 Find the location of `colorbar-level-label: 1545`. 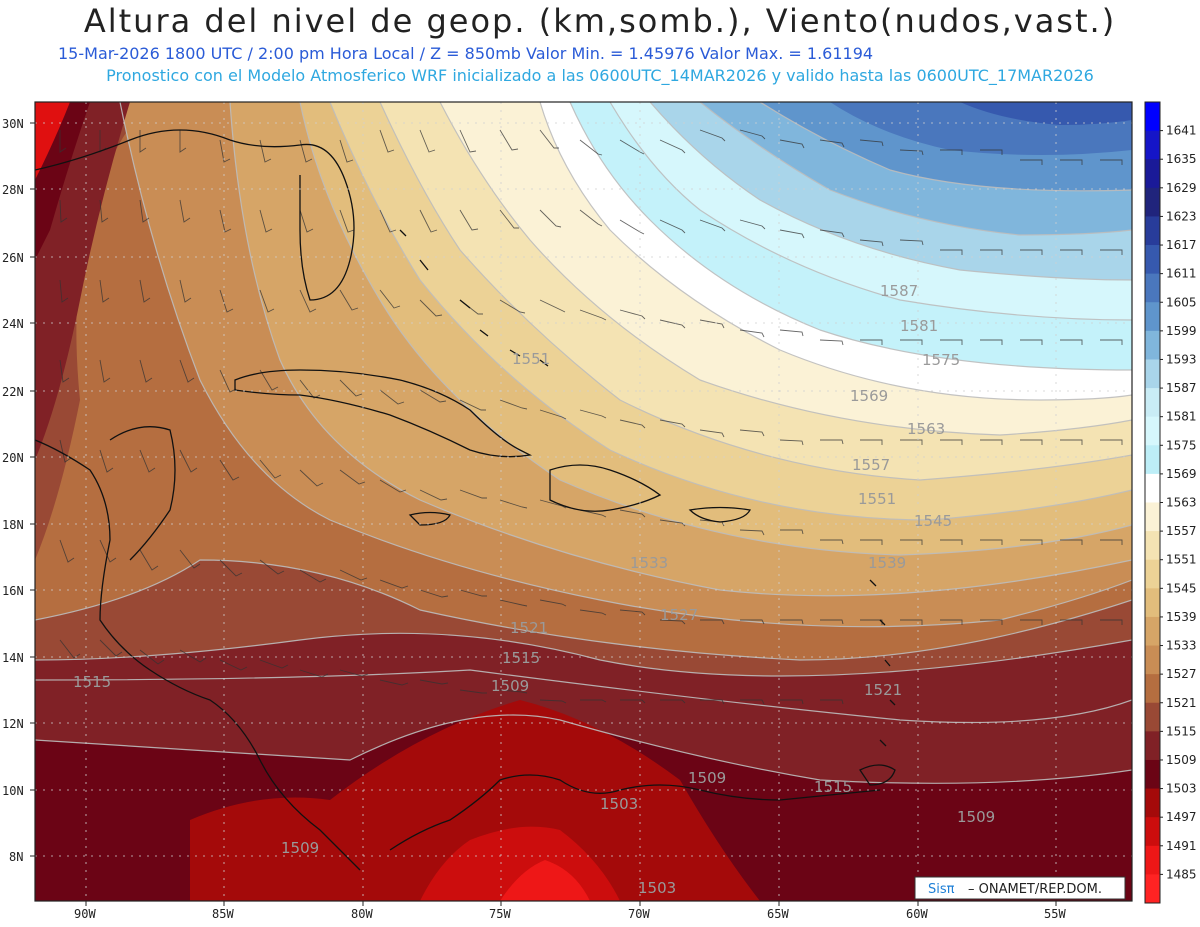

colorbar-level-label: 1545 is located at coordinates (1181, 588).